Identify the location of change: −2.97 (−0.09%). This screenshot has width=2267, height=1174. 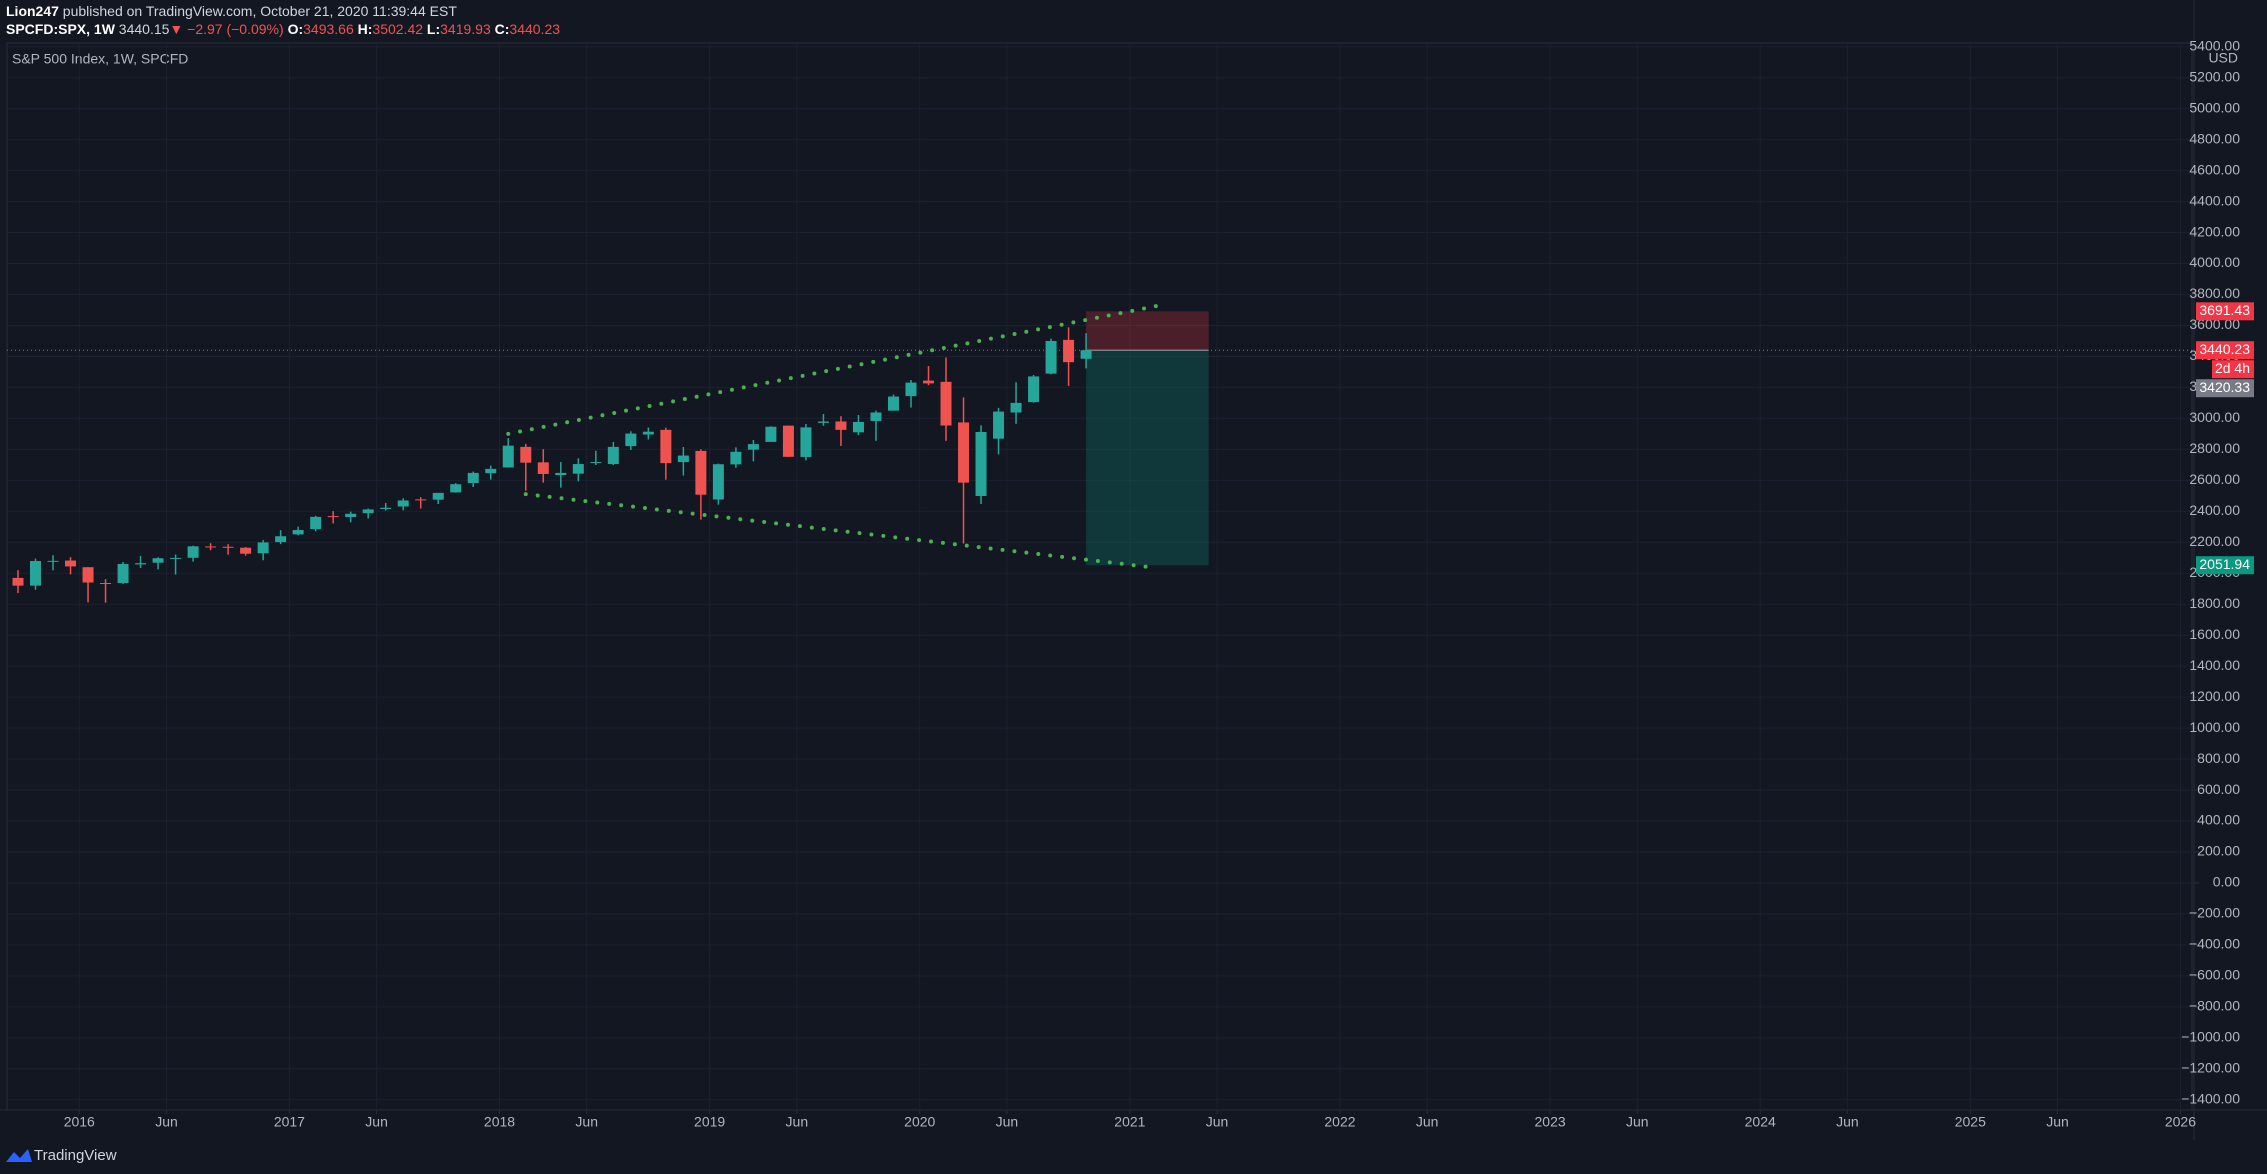
(235, 29).